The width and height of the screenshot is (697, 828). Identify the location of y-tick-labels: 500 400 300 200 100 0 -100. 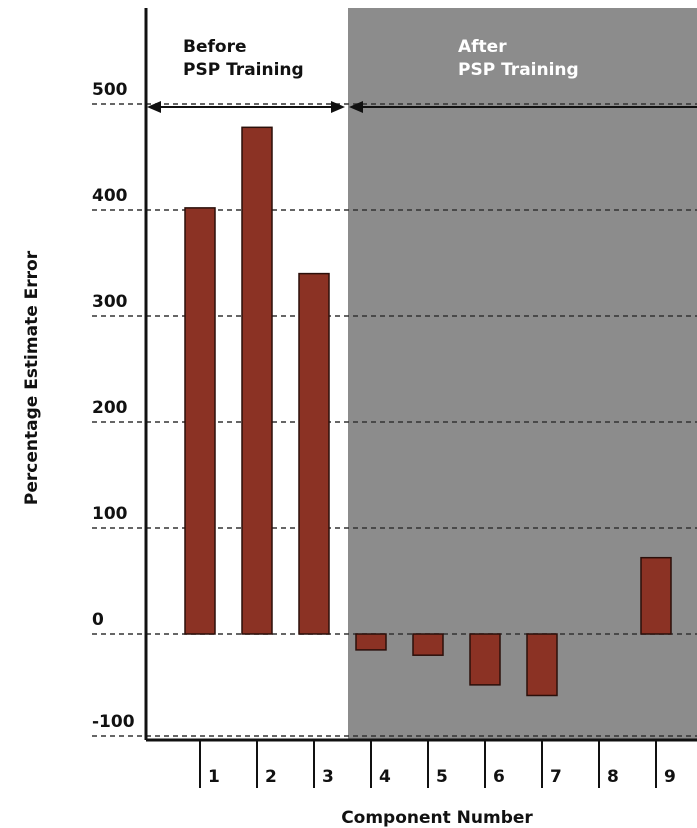
(113, 406).